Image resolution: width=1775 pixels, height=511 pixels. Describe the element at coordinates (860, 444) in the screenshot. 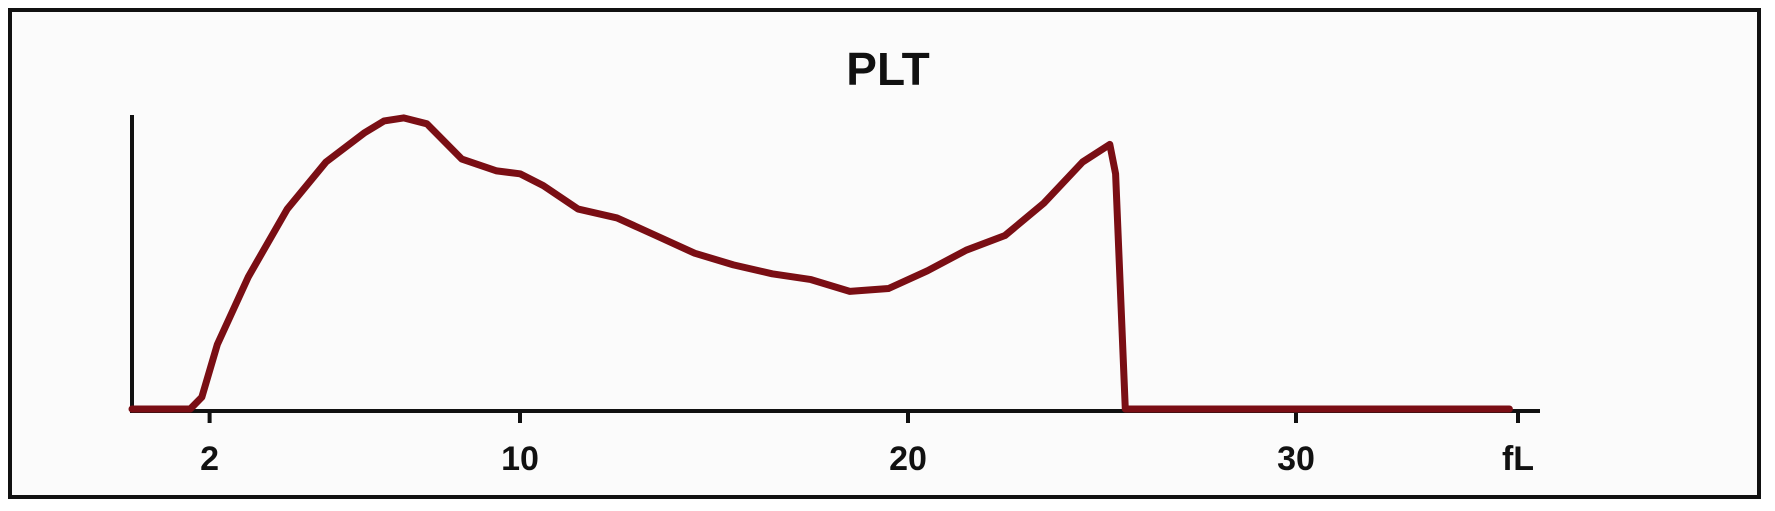

I see `x-tick-group: 2 10 20 30` at that location.